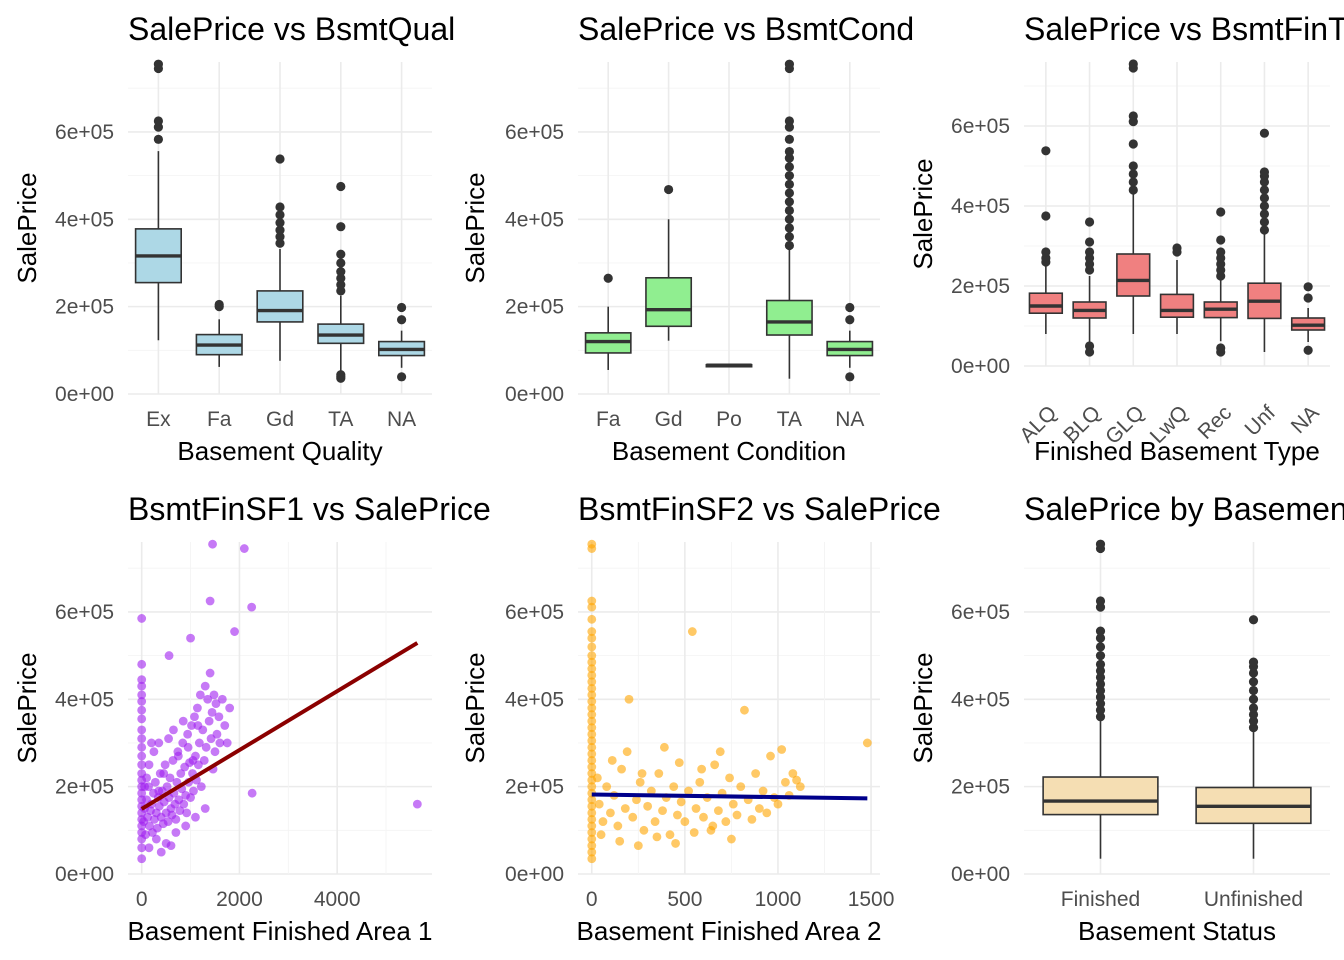 This screenshot has width=1344, height=960. I want to click on x-tick-label: Unfinished, so click(1253, 899).